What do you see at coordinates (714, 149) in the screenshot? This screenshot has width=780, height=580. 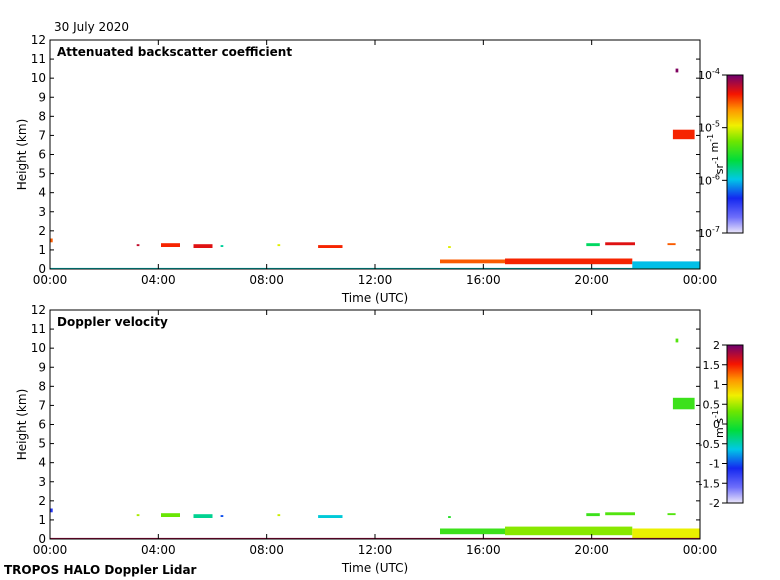 I see `unit-part: m` at bounding box center [714, 149].